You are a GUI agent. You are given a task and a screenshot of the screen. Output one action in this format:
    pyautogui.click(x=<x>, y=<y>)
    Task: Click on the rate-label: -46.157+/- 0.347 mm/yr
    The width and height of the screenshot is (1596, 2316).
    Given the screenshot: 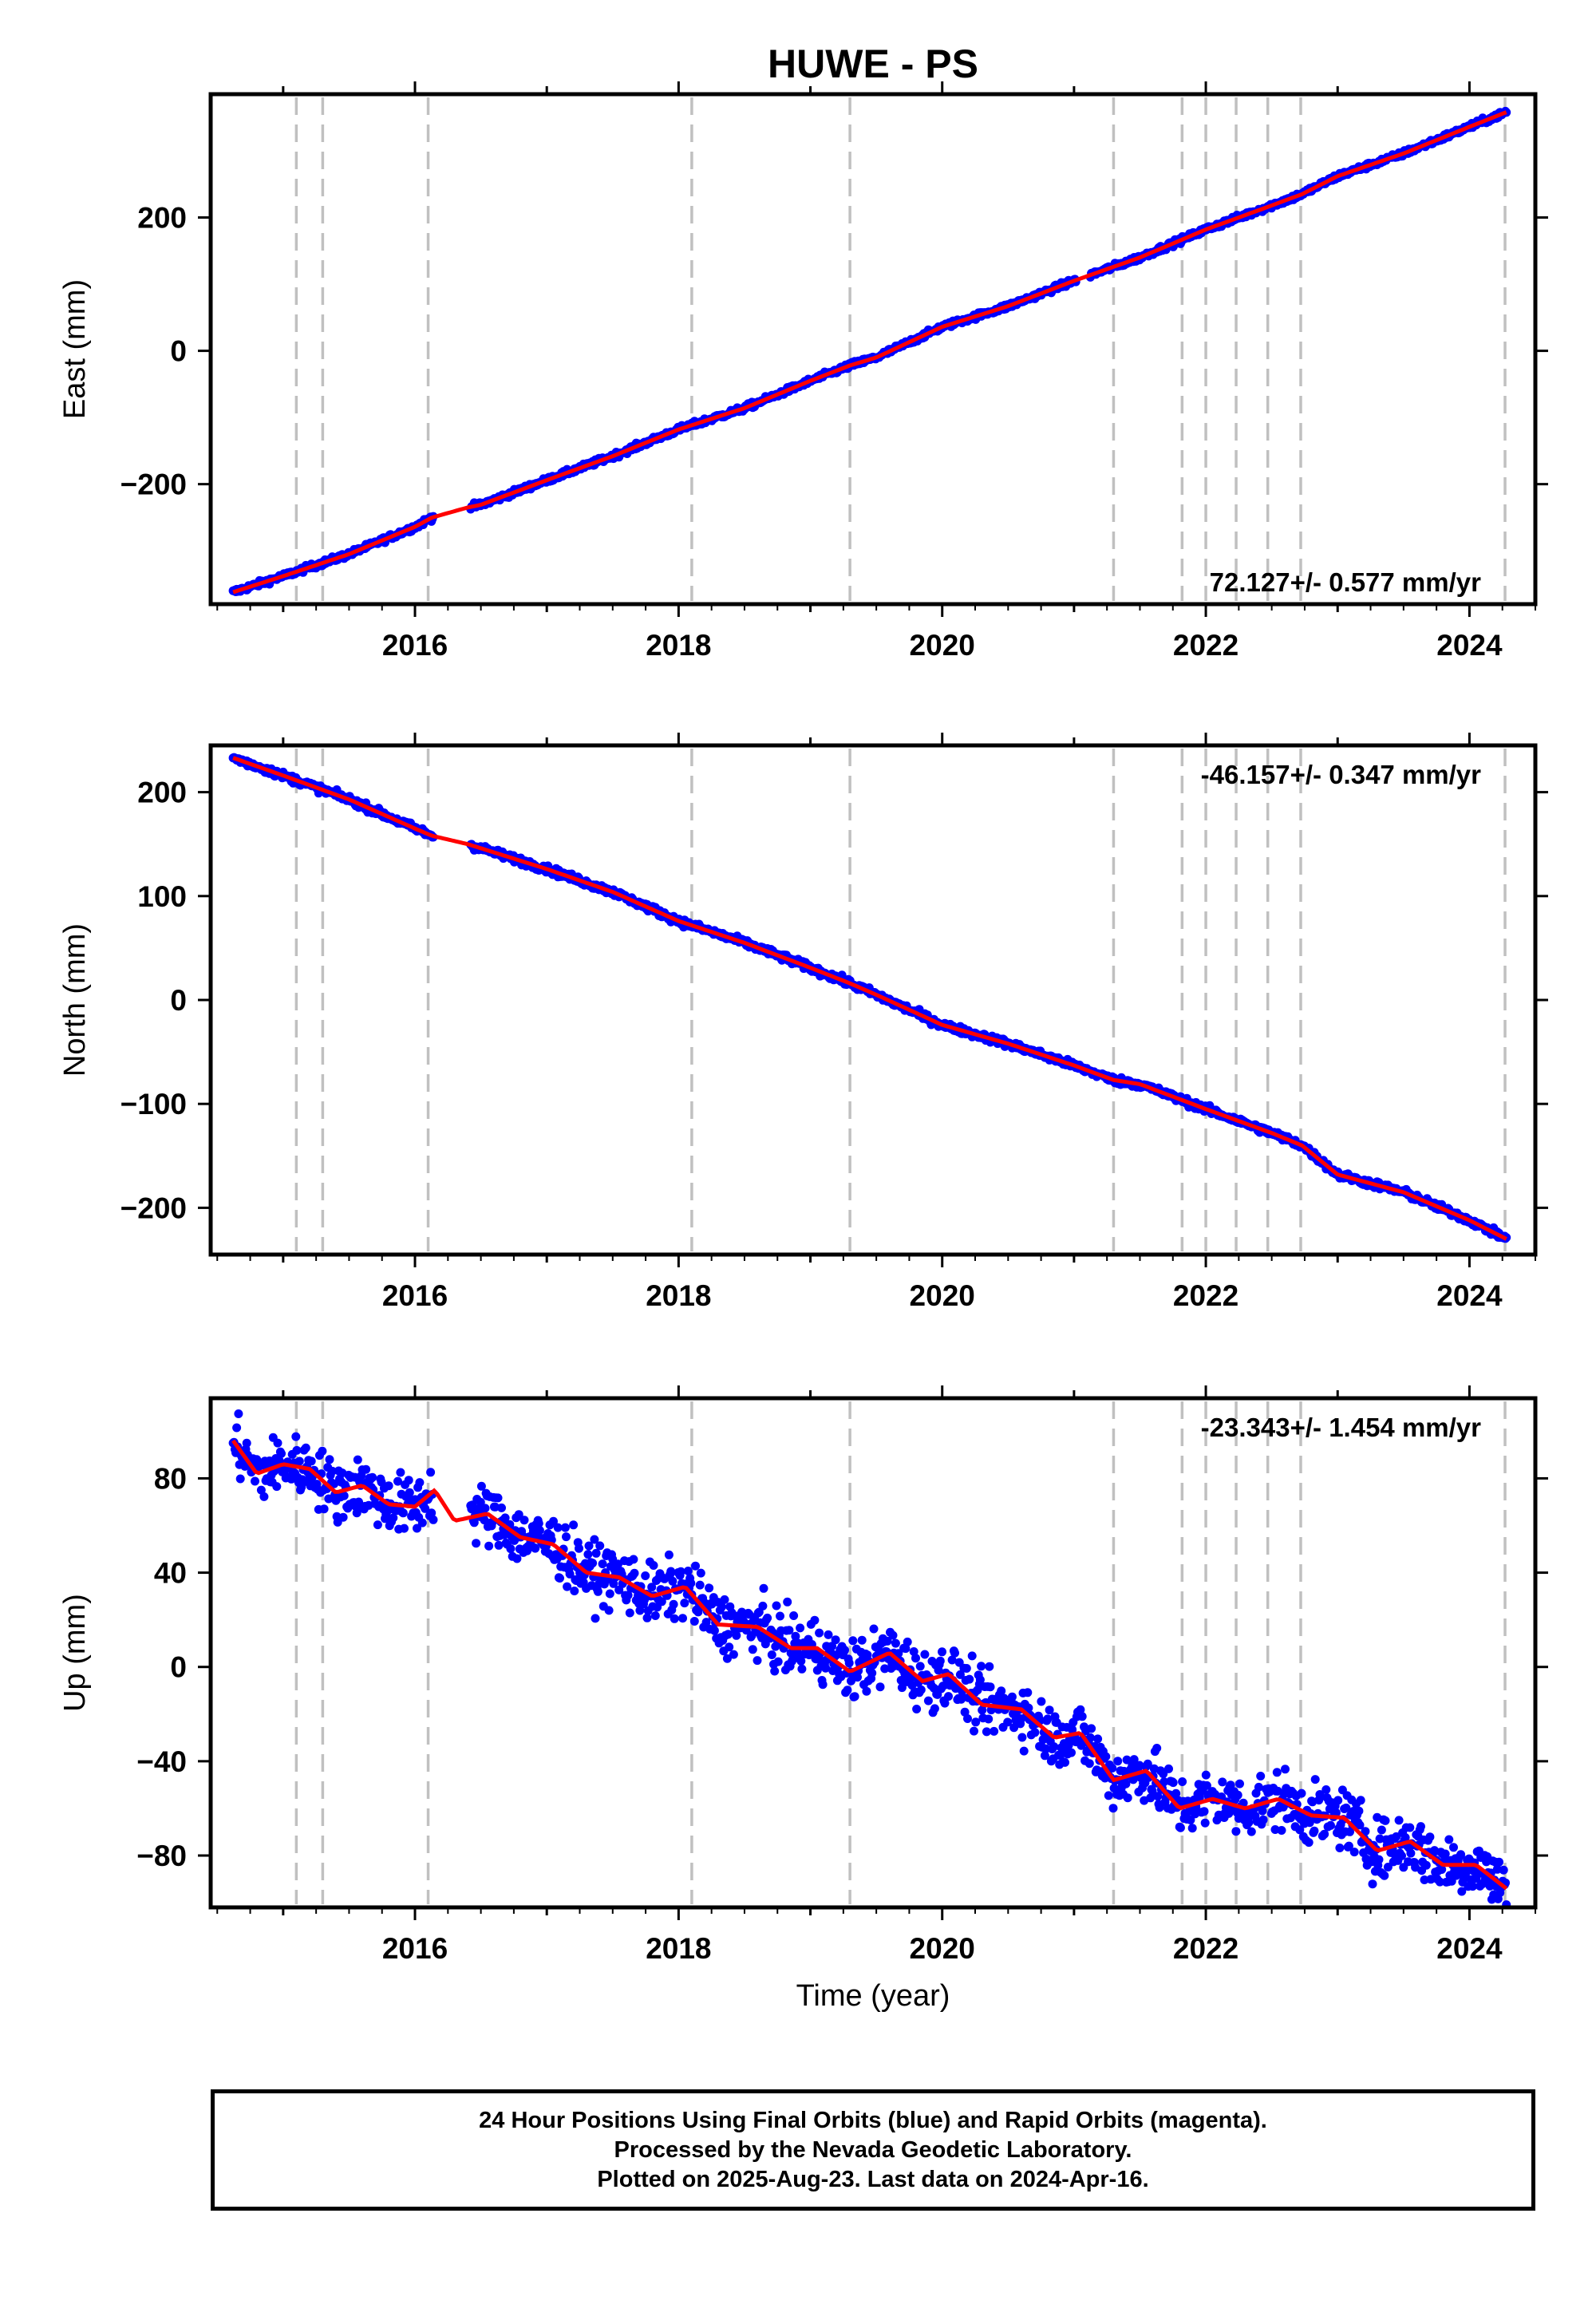 What is the action you would take?
    pyautogui.click(x=1341, y=774)
    